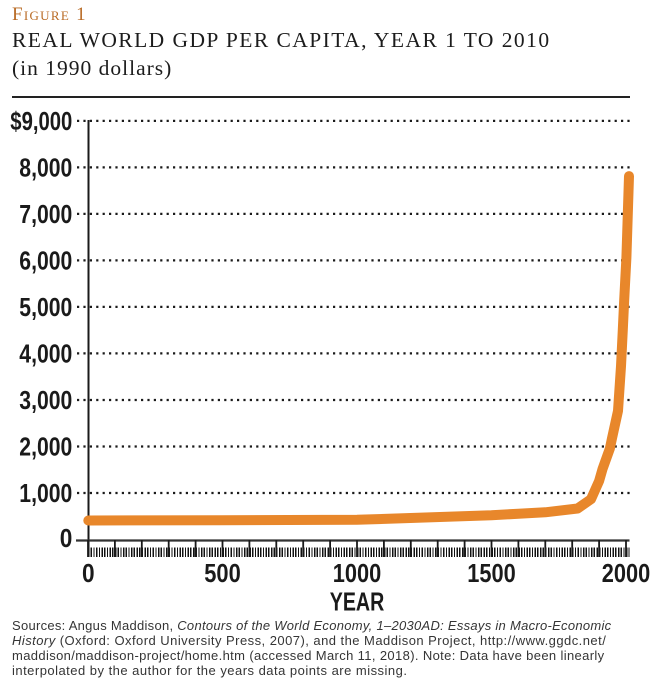  Describe the element at coordinates (491, 573) in the screenshot. I see `svg-text: 1500` at that location.